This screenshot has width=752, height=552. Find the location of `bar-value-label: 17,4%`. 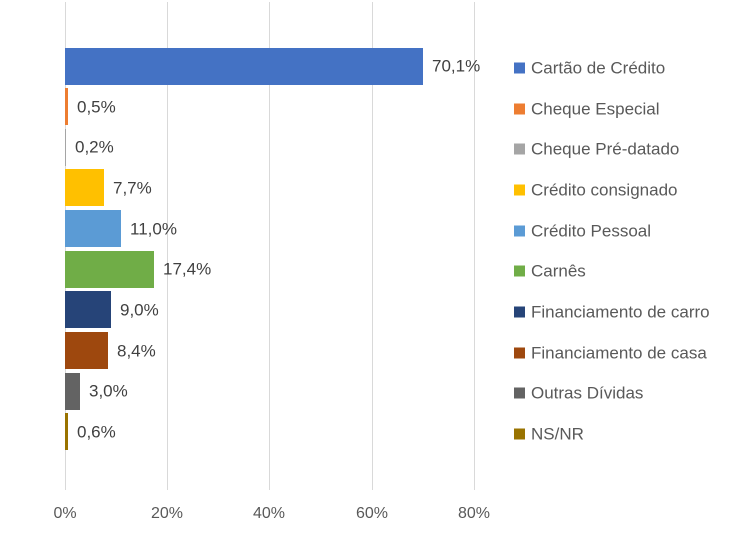

bar-value-label: 17,4% is located at coordinates (187, 269).